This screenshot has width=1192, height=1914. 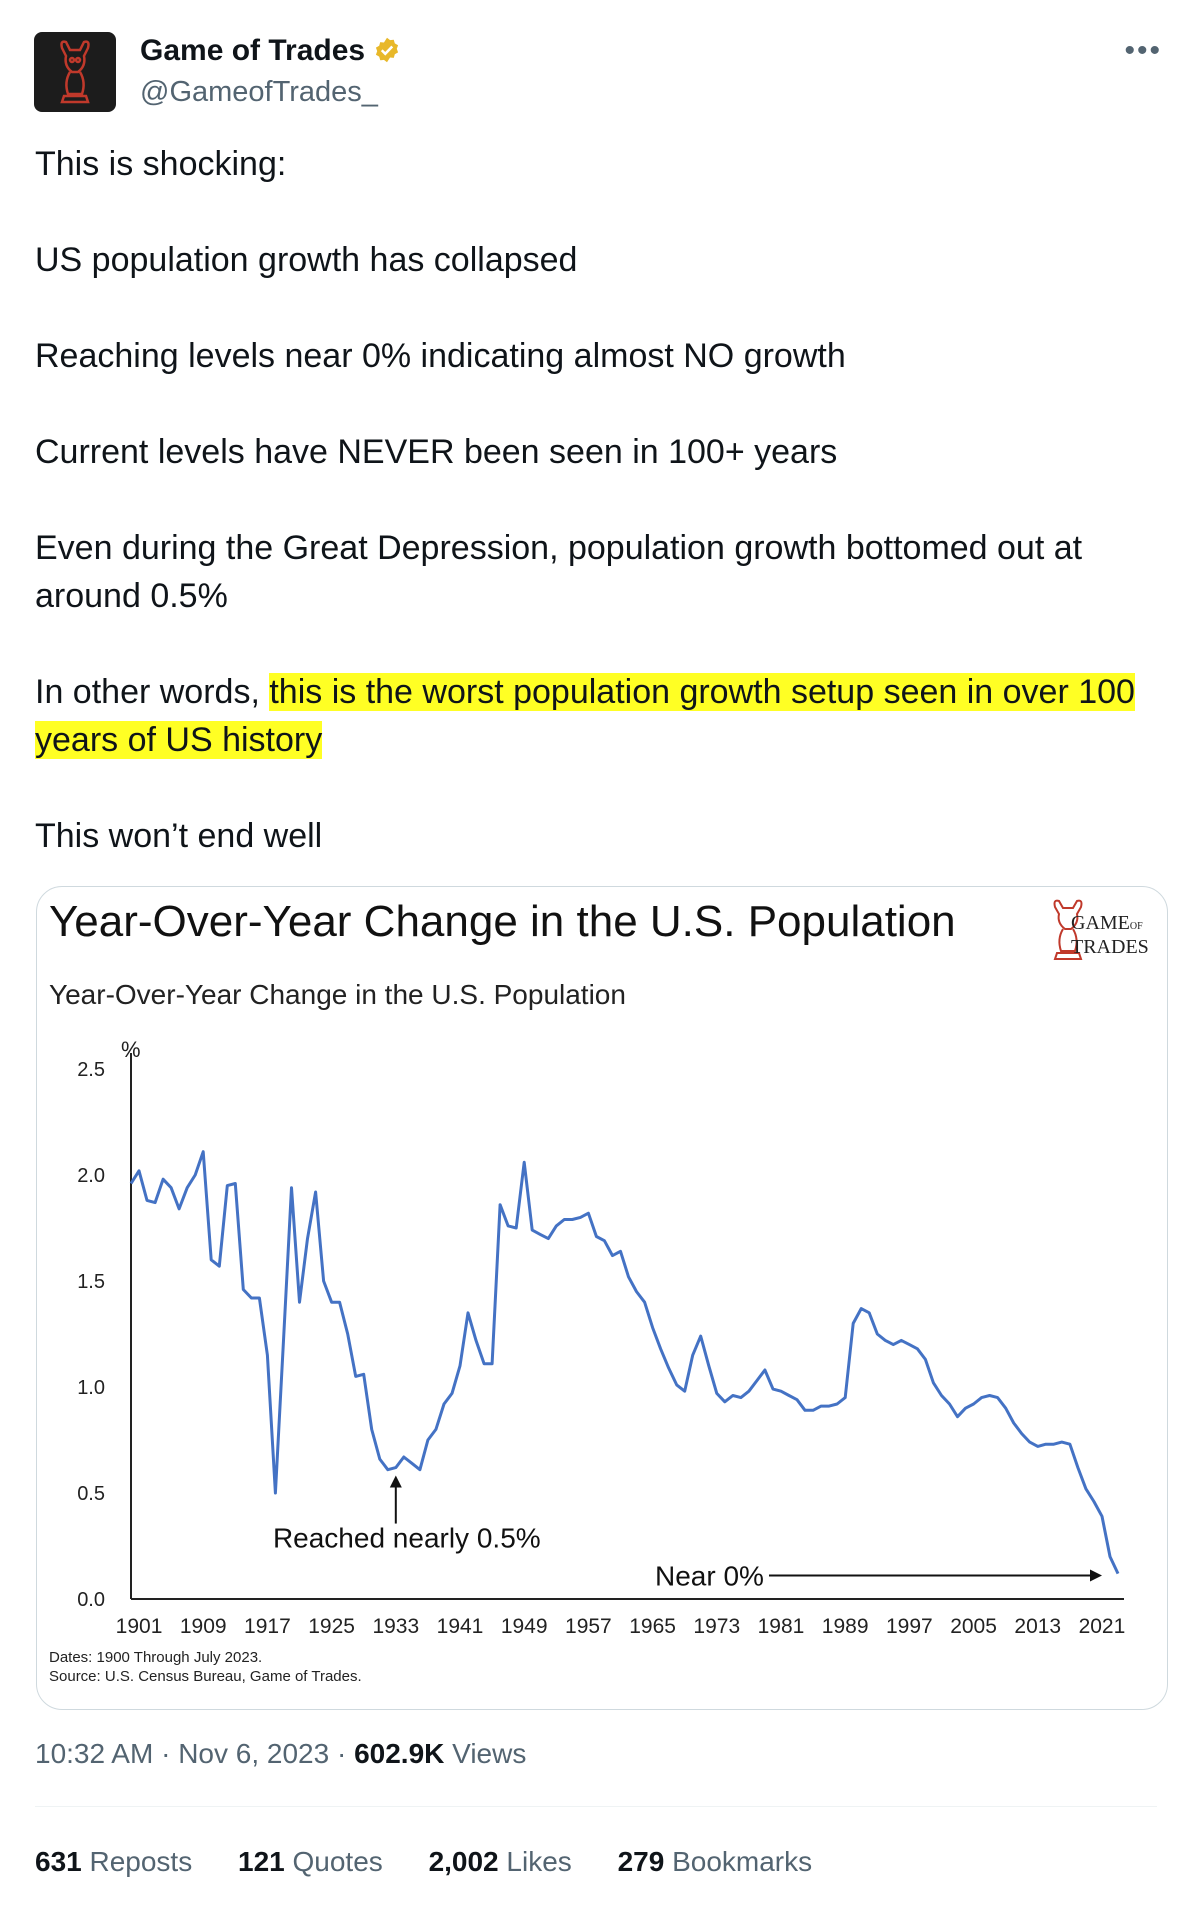 I want to click on x-tick-label: 2021, so click(x=1102, y=1626).